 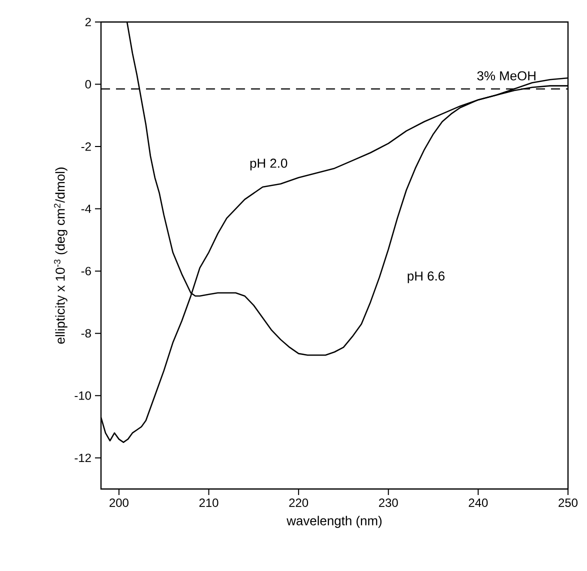 I want to click on y-tick-label: -6, so click(x=86, y=271).